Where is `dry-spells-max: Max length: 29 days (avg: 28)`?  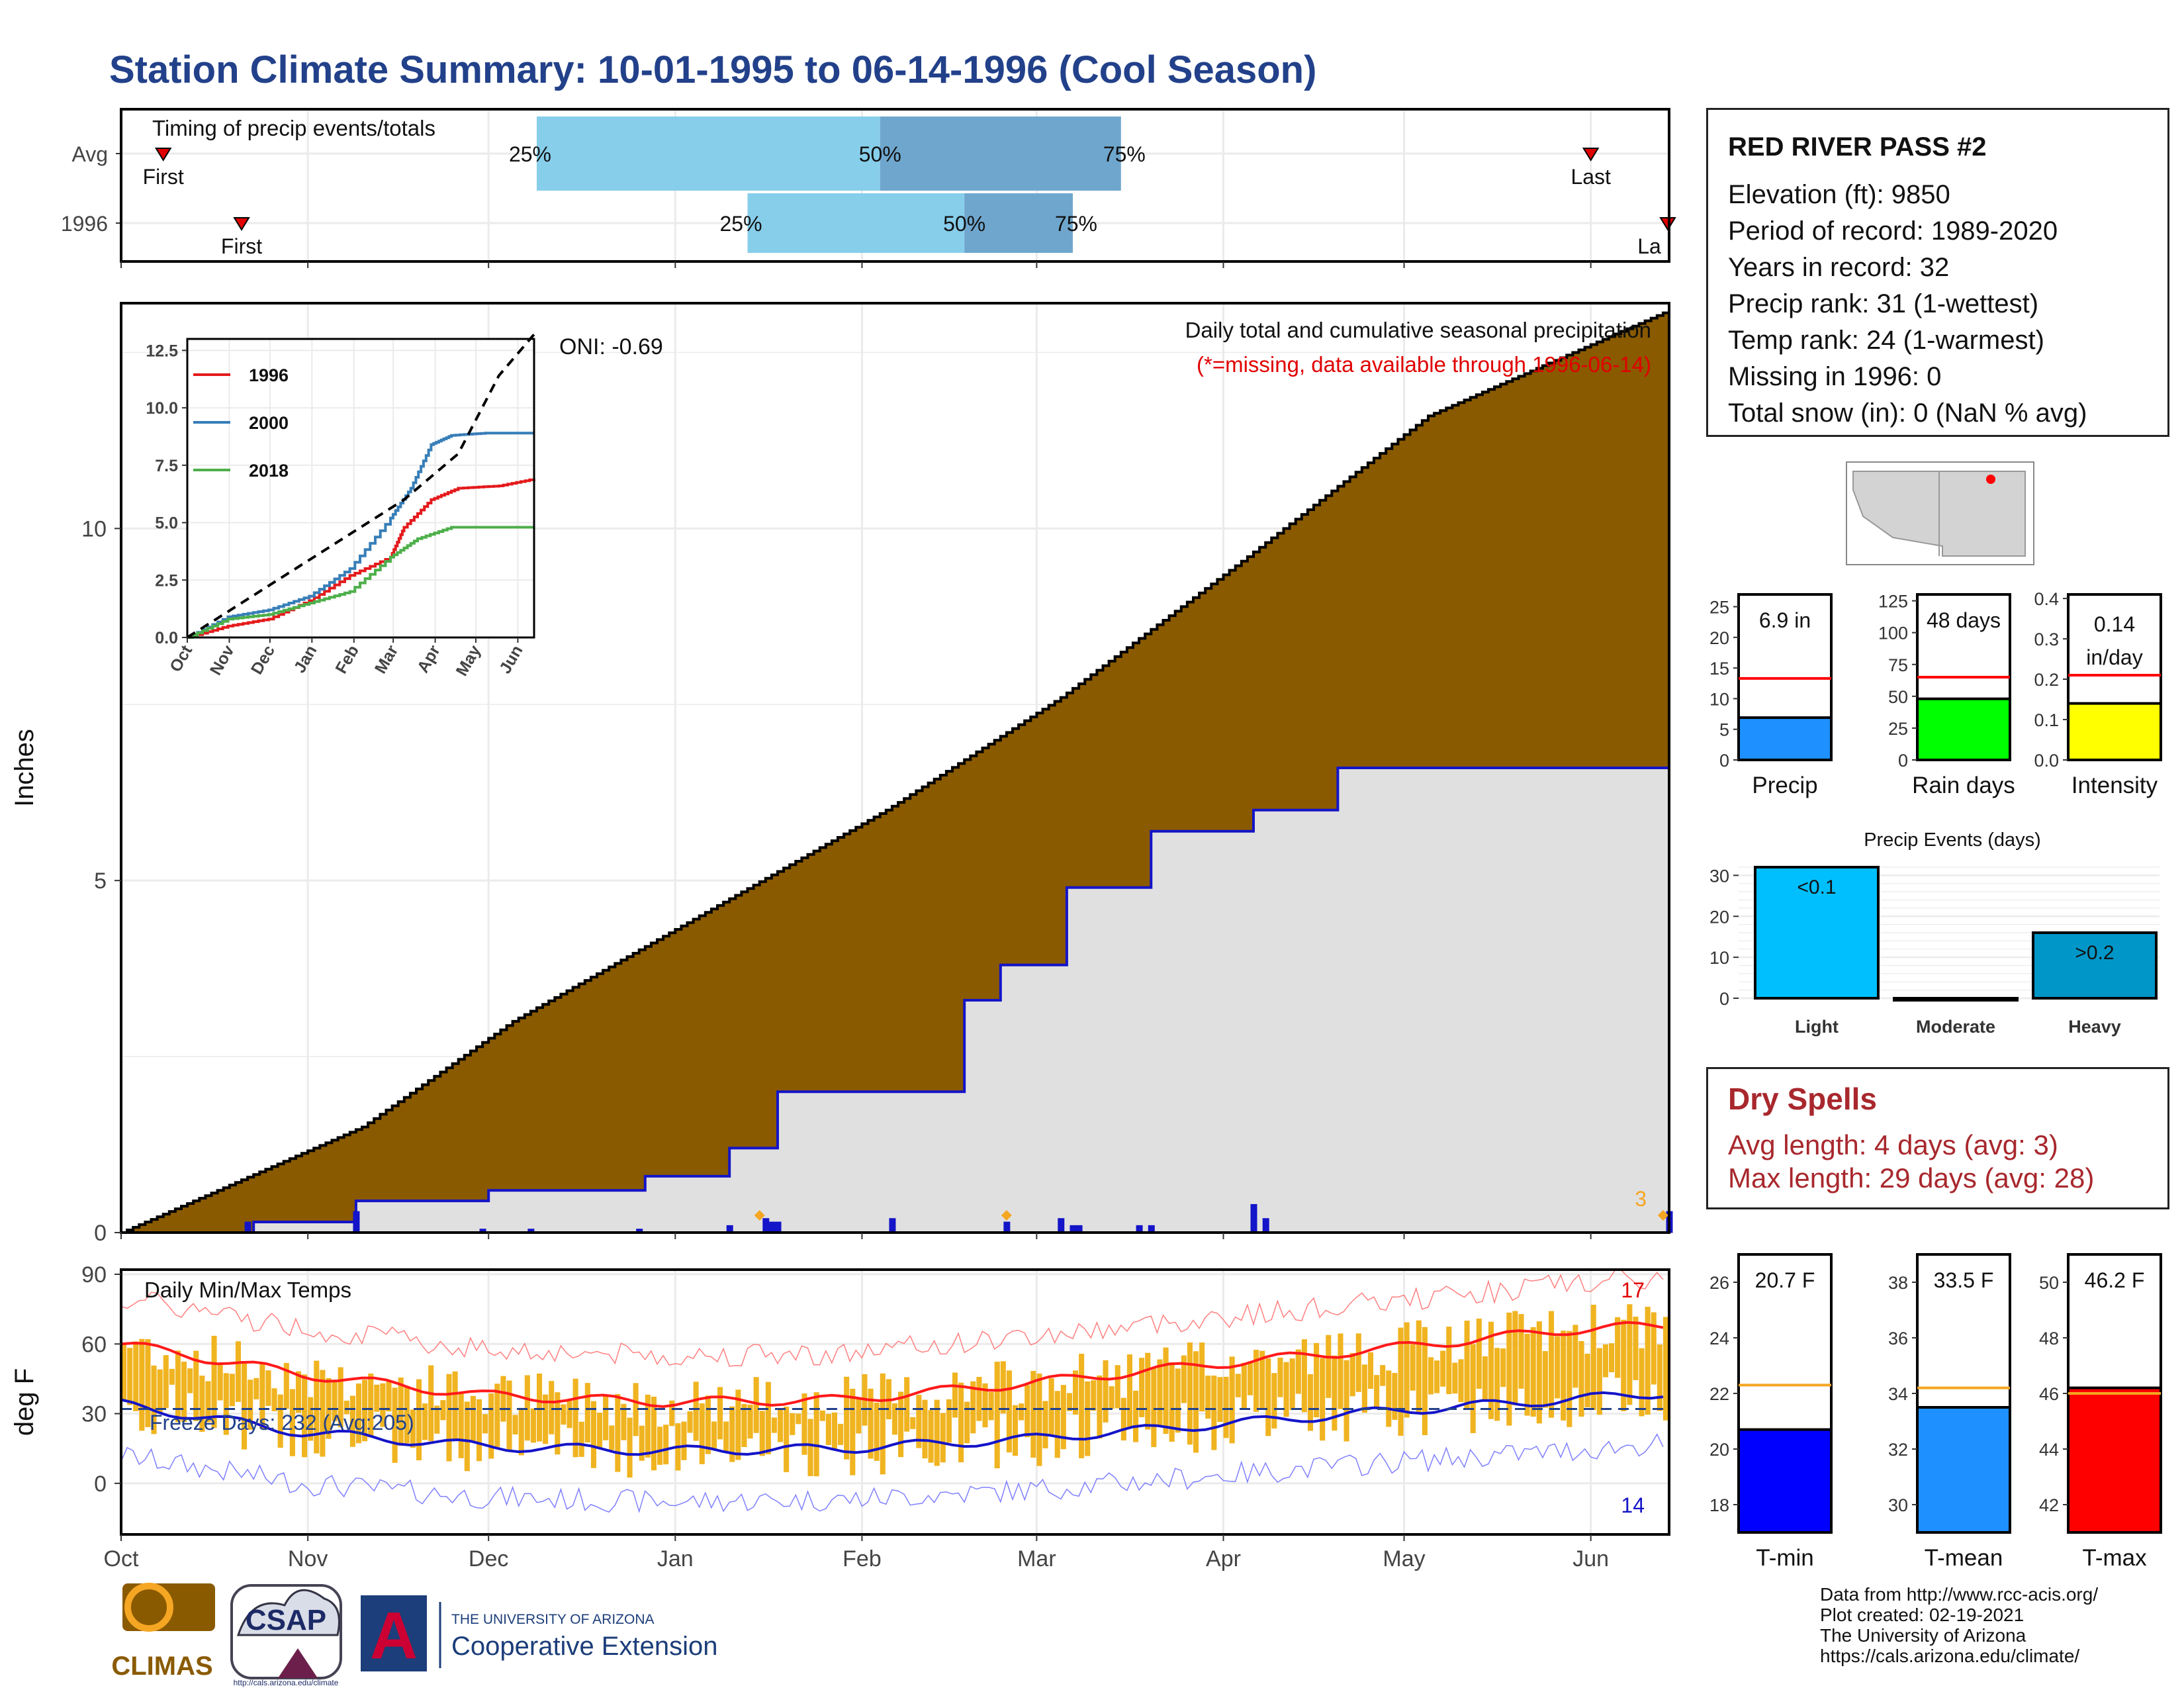
dry-spells-max: Max length: 29 days (avg: 28) is located at coordinates (1911, 1178).